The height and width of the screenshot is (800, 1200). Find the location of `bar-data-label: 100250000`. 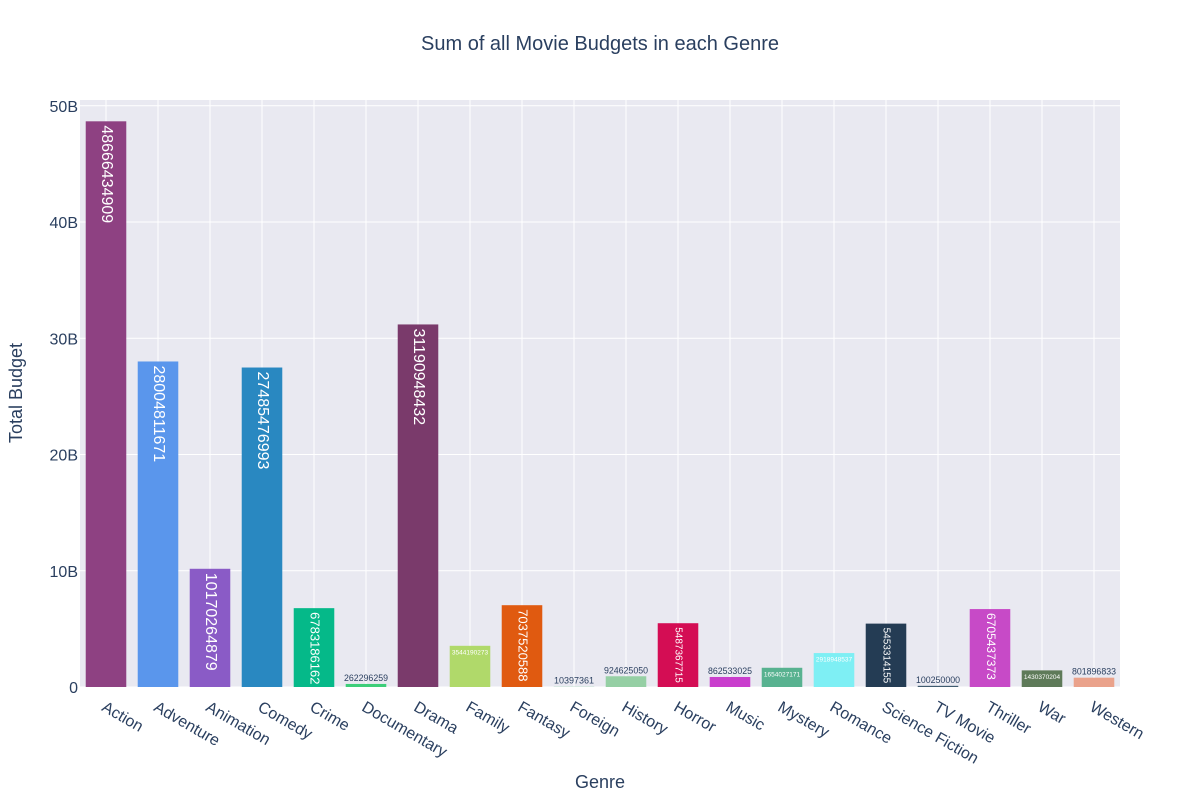

bar-data-label: 100250000 is located at coordinates (938, 680).